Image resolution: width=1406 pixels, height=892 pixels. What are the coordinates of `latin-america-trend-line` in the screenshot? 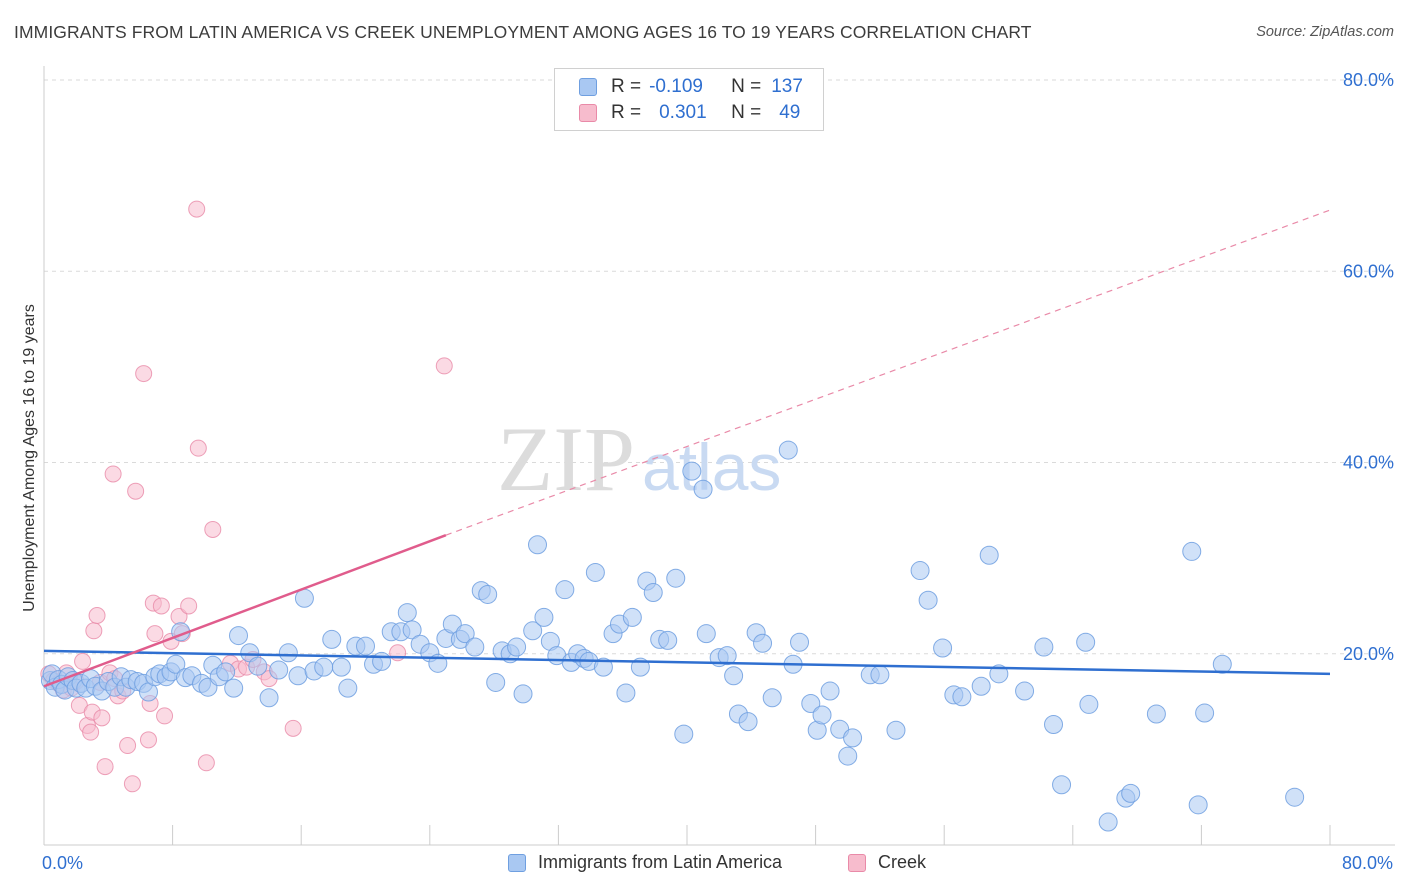 It's located at (687, 662).